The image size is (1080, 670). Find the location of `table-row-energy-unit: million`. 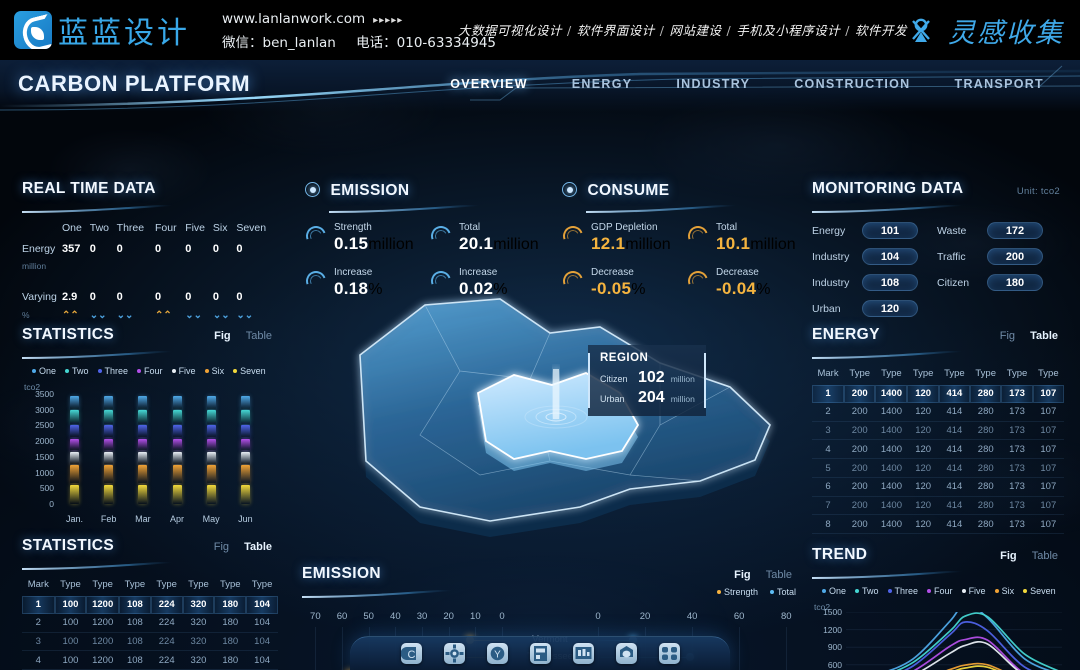

table-row-energy-unit: million is located at coordinates (150, 266).